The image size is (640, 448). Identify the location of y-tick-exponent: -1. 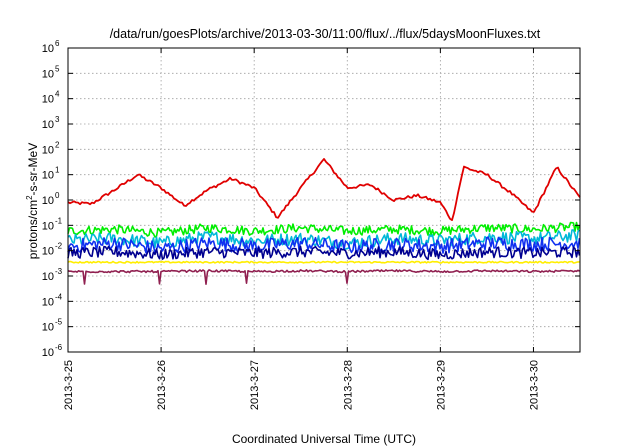
(59, 220).